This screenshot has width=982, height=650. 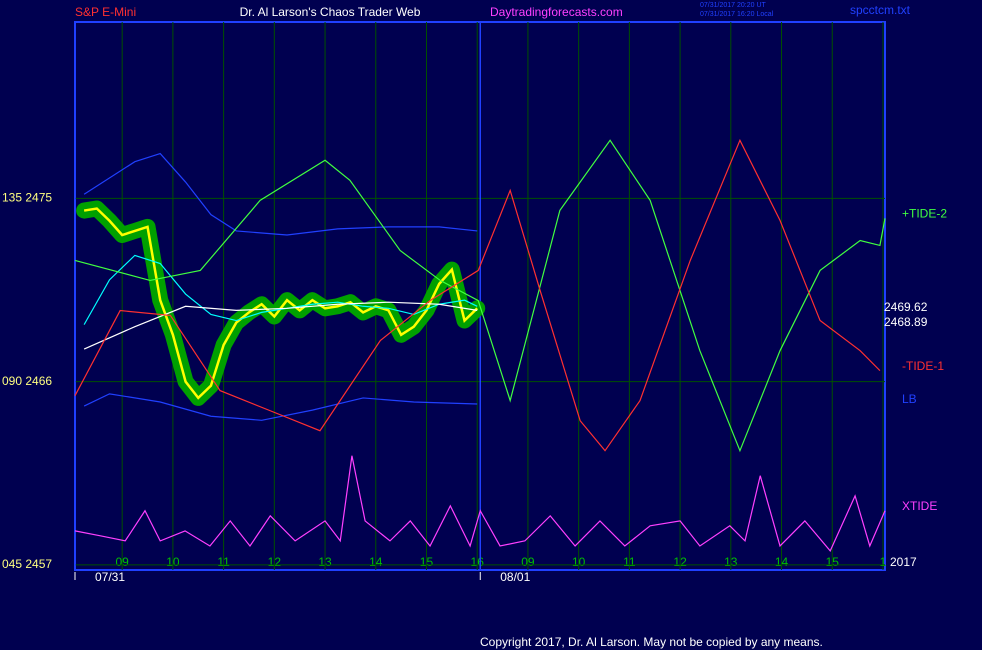 What do you see at coordinates (733, 5) in the screenshot?
I see `timestamp: 07/31/2017 20:20 UT` at bounding box center [733, 5].